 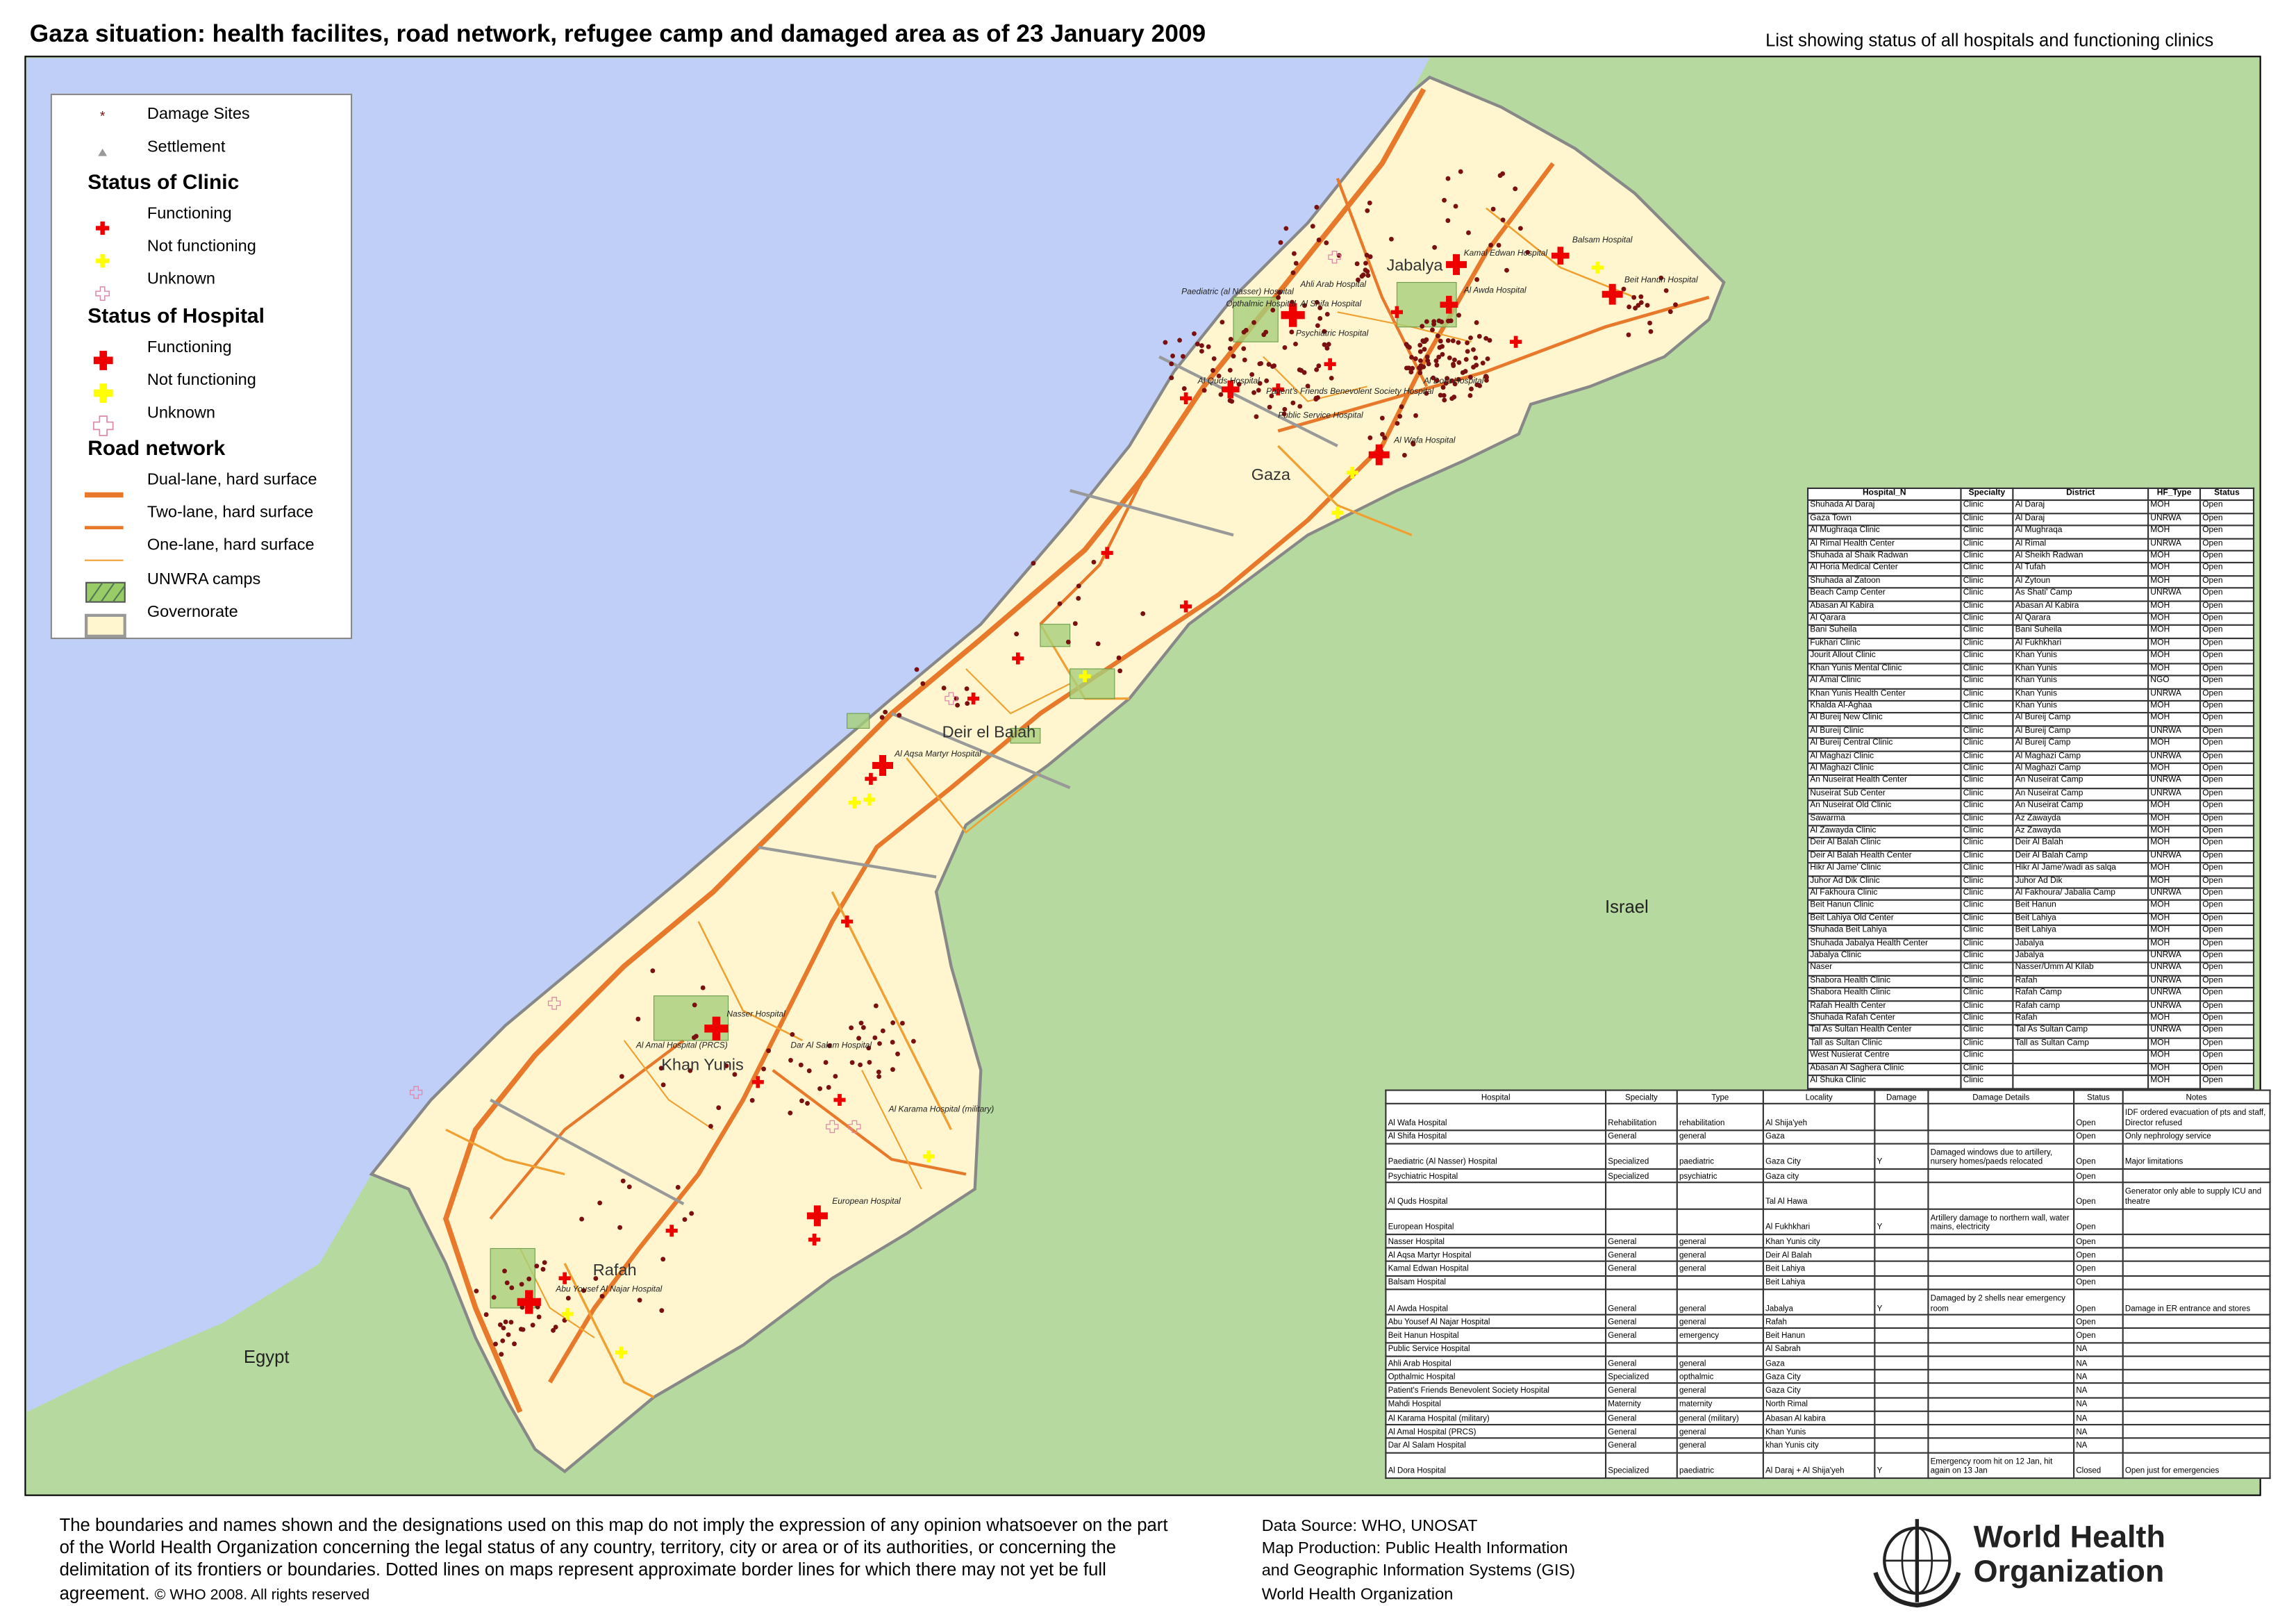 What do you see at coordinates (1720, 1117) in the screenshot?
I see `table-cell: rehabilitation` at bounding box center [1720, 1117].